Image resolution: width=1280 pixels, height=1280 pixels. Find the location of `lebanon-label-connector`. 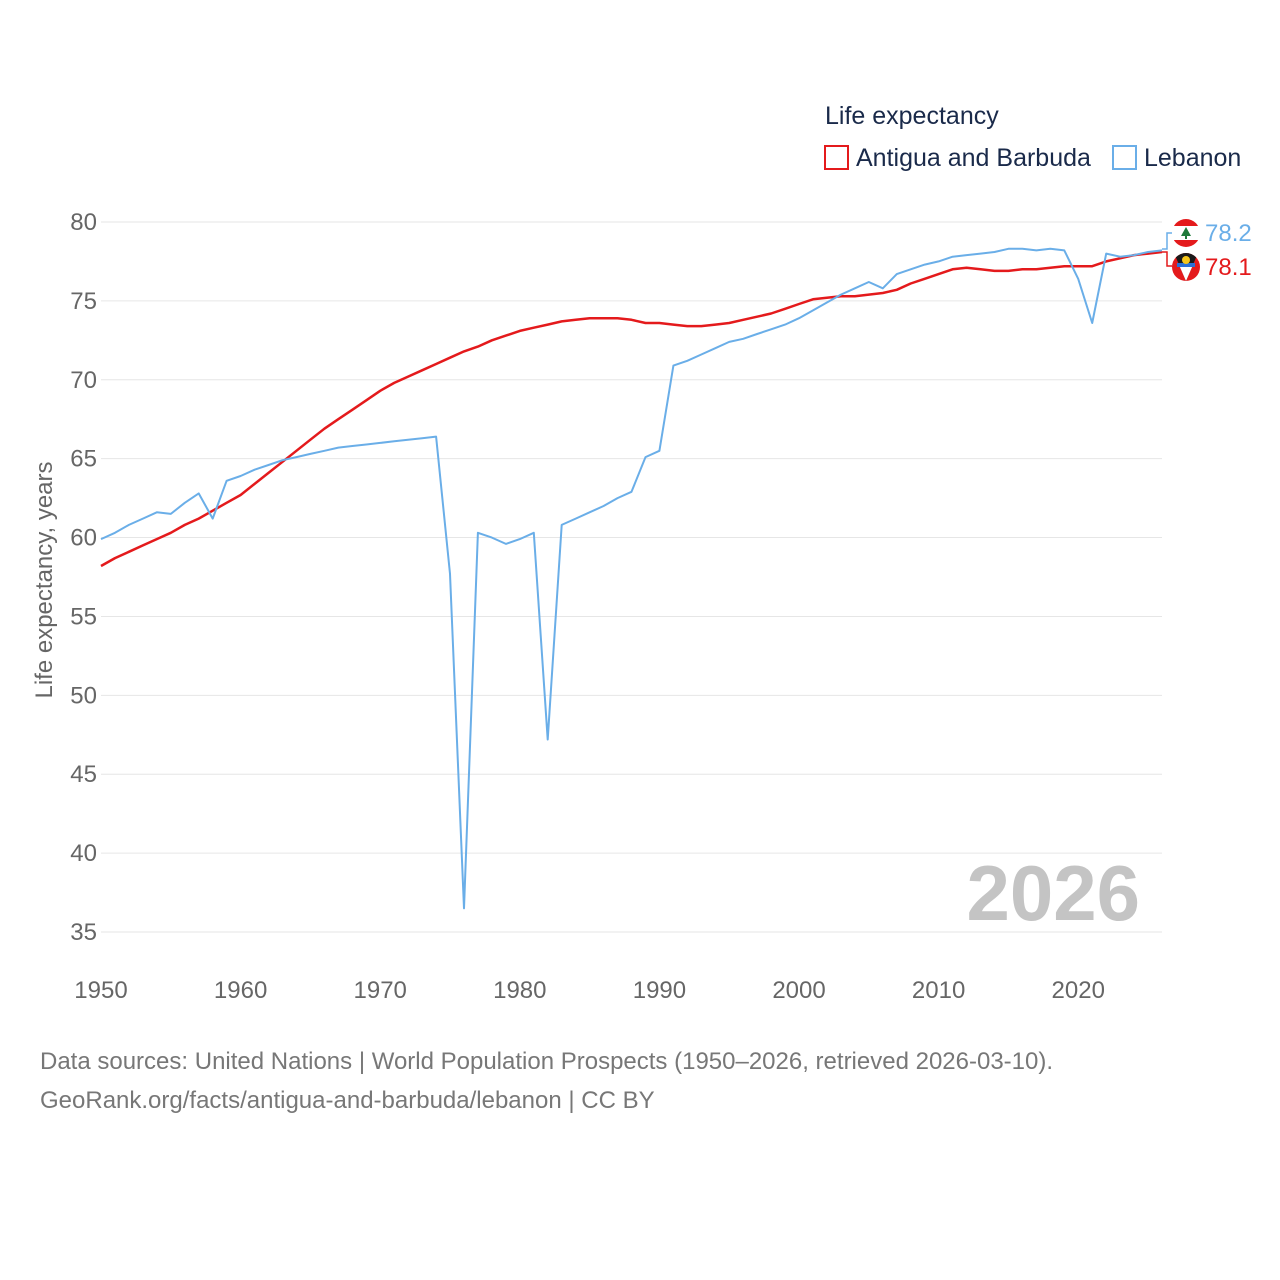

lebanon-label-connector is located at coordinates (1167, 241).